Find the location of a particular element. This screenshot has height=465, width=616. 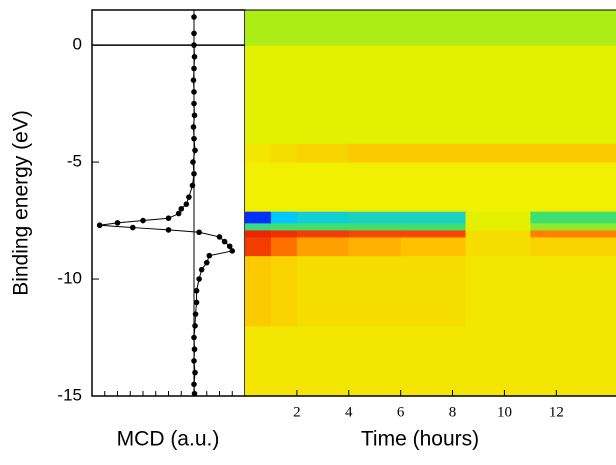

x-tick-label: 12 is located at coordinates (556, 412).